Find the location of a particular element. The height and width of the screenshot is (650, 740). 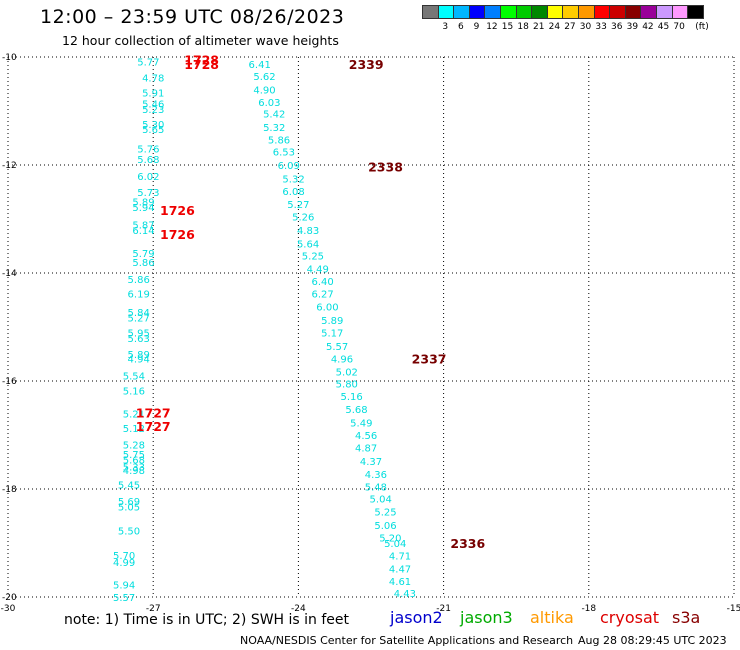

swh-value: 4.96 is located at coordinates (342, 359).